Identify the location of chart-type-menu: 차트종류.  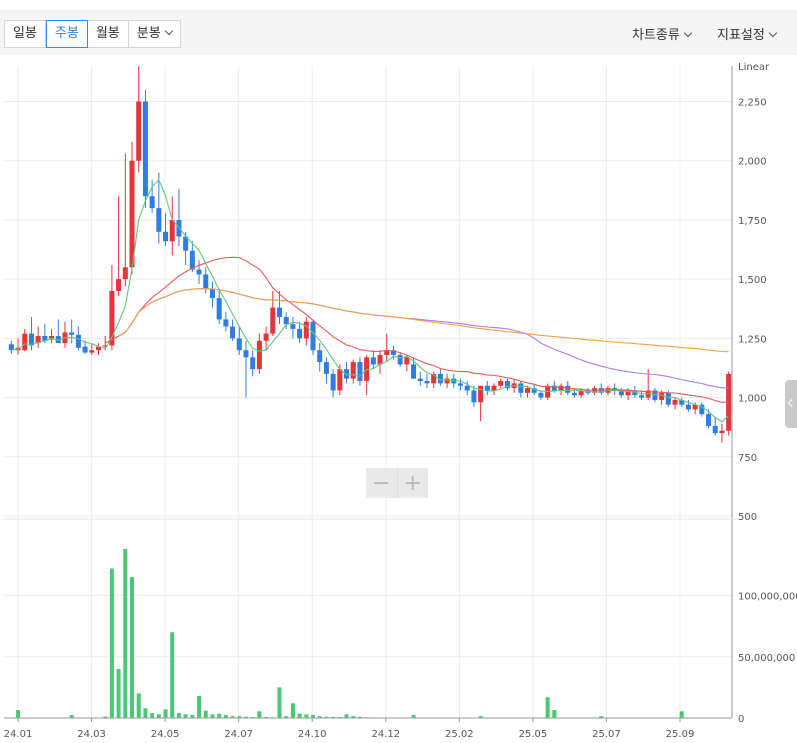
(662, 33).